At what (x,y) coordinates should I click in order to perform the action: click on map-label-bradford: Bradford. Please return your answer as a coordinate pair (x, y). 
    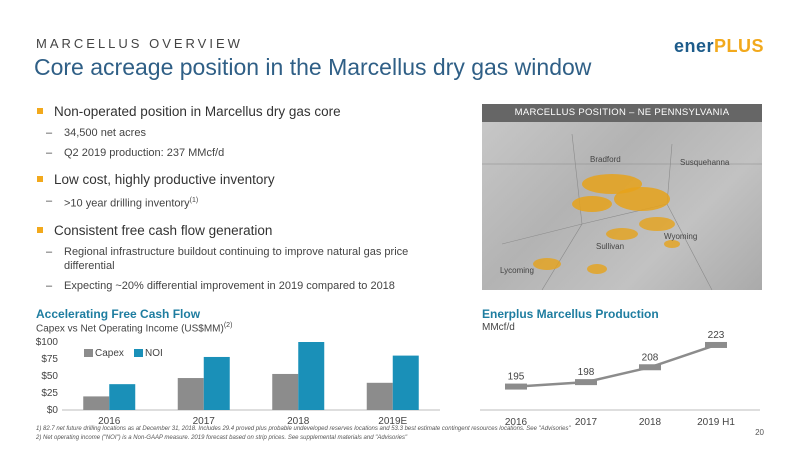
    Looking at the image, I should click on (605, 159).